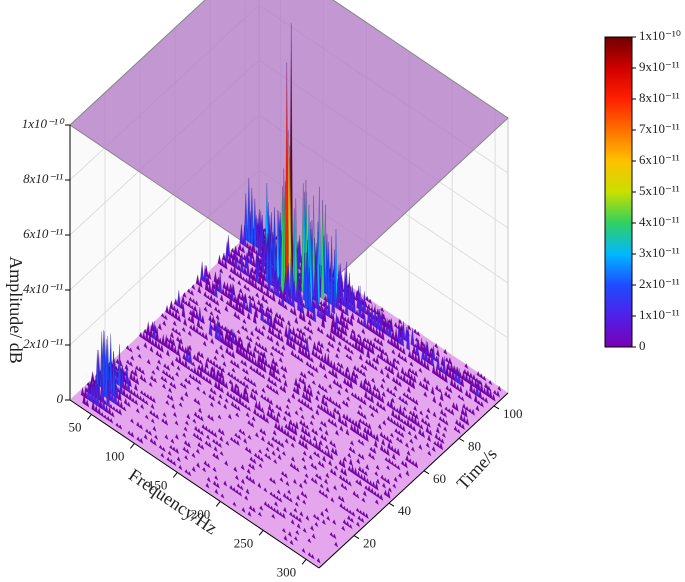  What do you see at coordinates (43, 233) in the screenshot?
I see `z-tick-label: 6x10⁻¹¹` at bounding box center [43, 233].